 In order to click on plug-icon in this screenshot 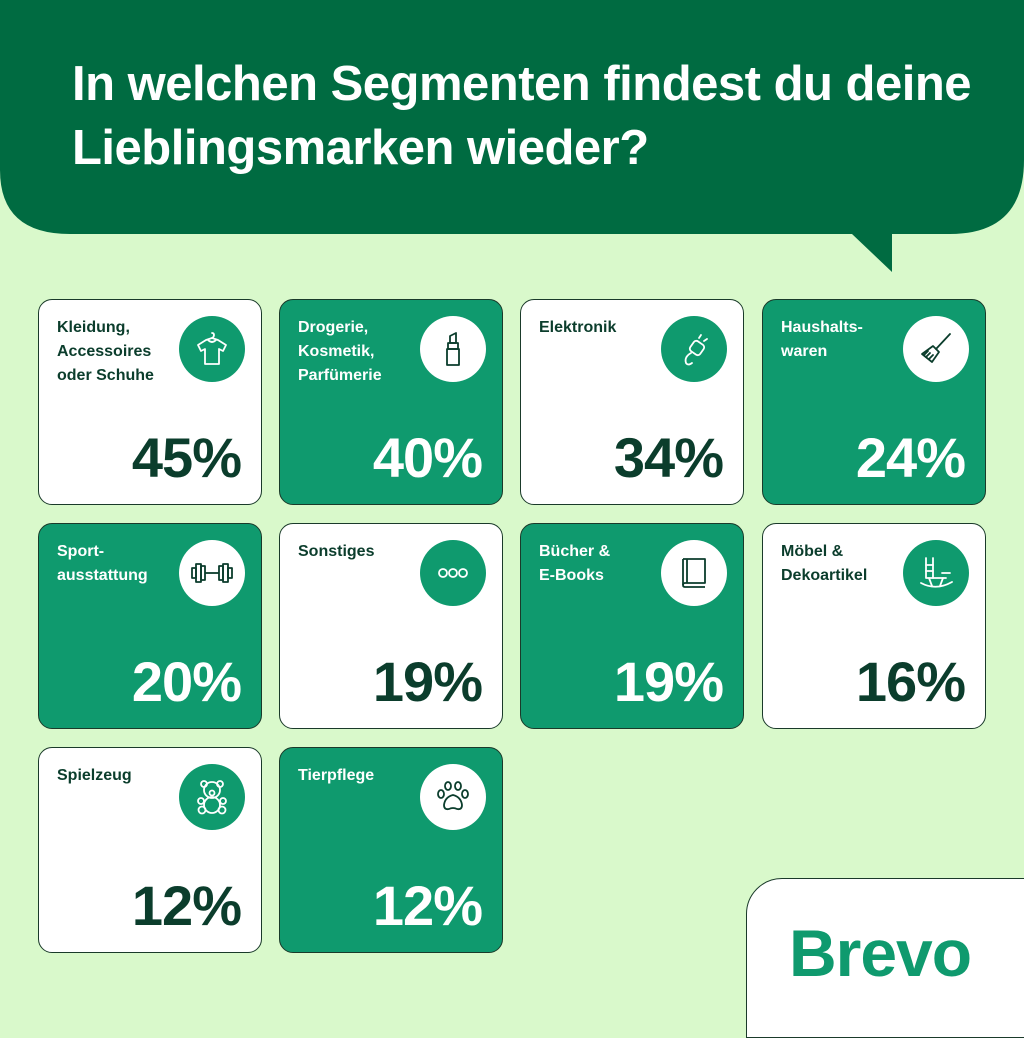, I will do `click(694, 349)`.